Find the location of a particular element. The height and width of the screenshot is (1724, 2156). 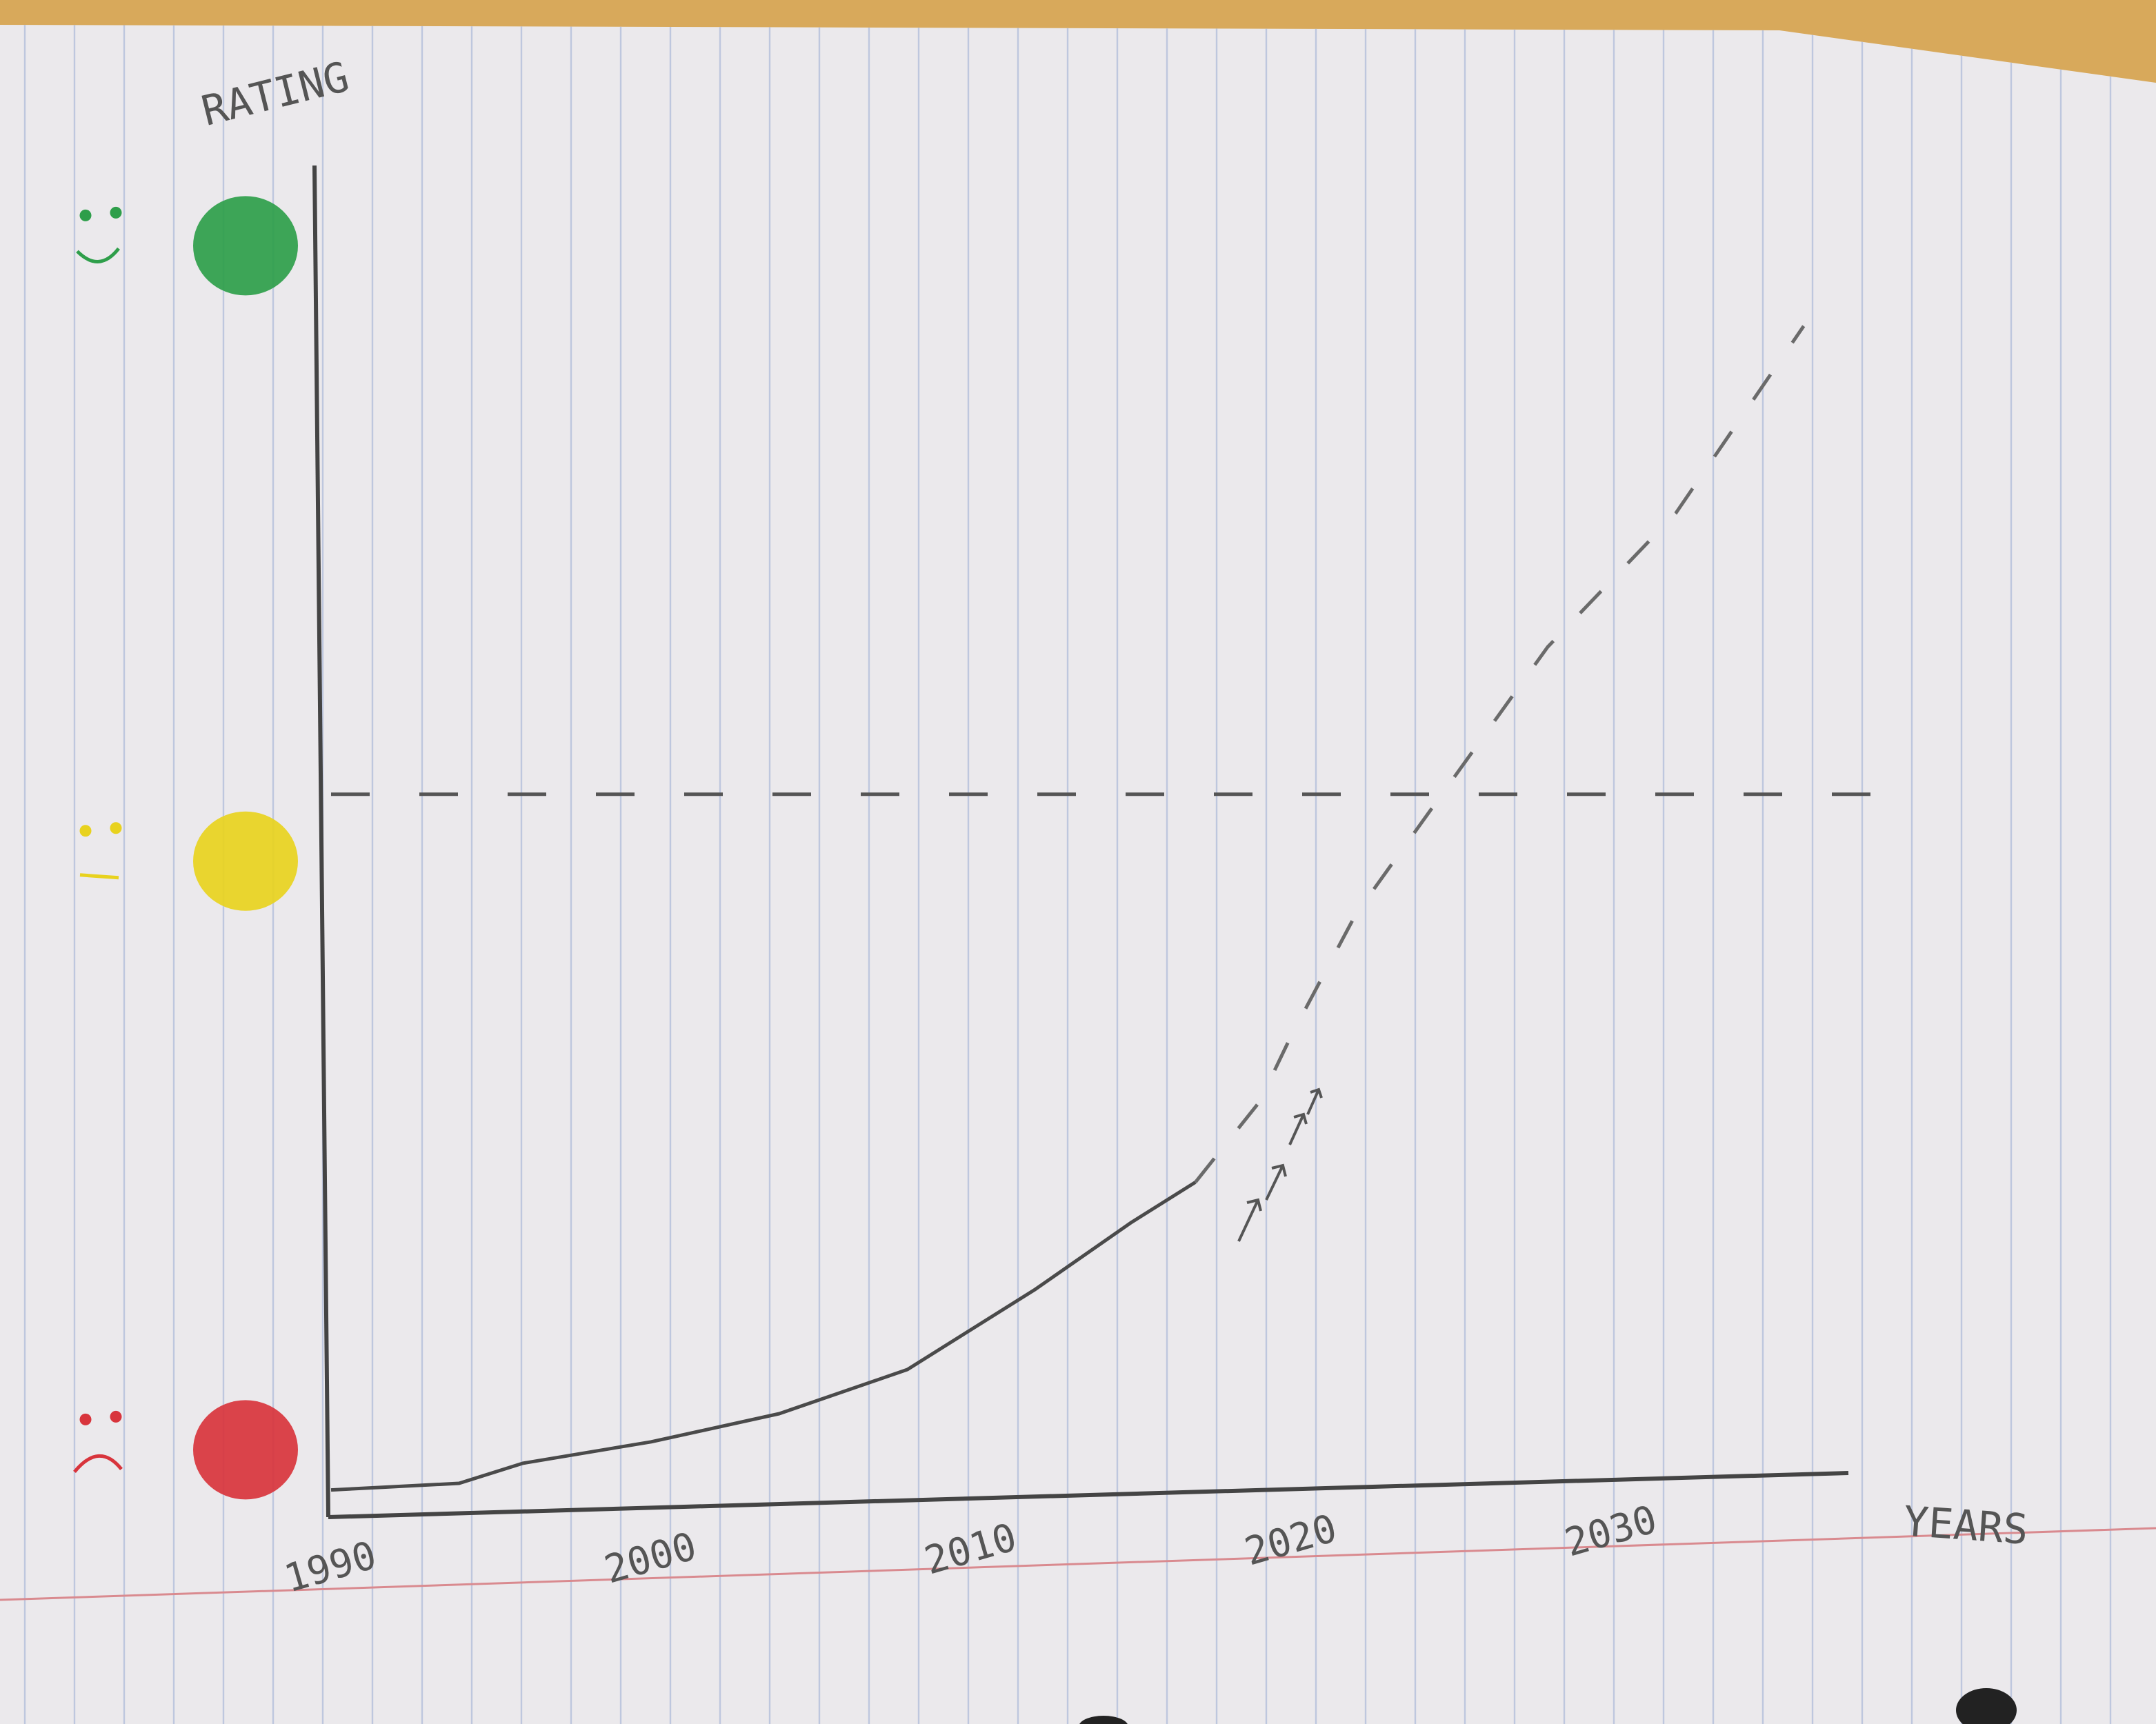

margin-line is located at coordinates (1078, 1564).